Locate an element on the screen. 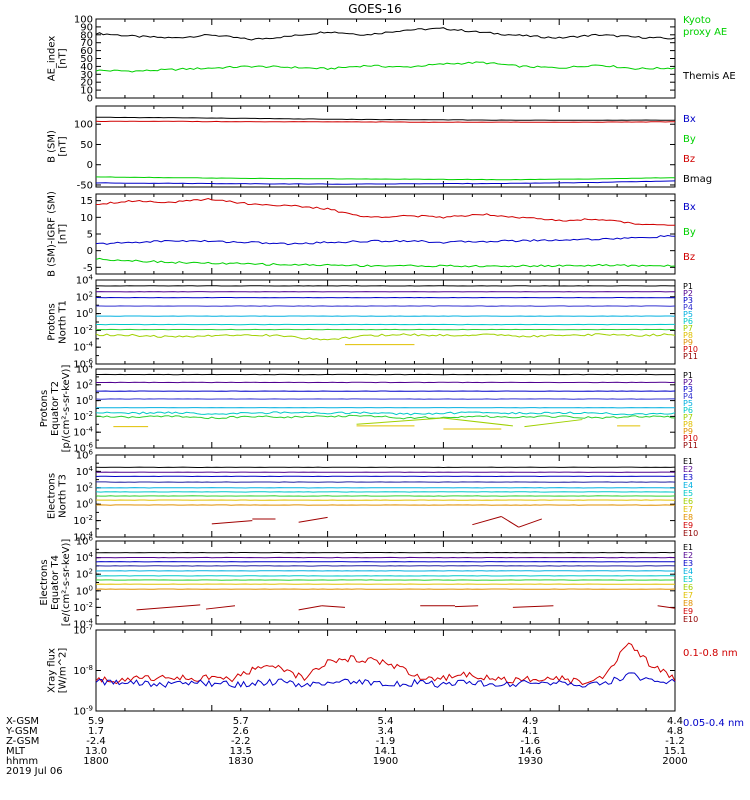 The width and height of the screenshot is (750, 800). footer-row-label: 2019 Jul 06 is located at coordinates (34, 771).